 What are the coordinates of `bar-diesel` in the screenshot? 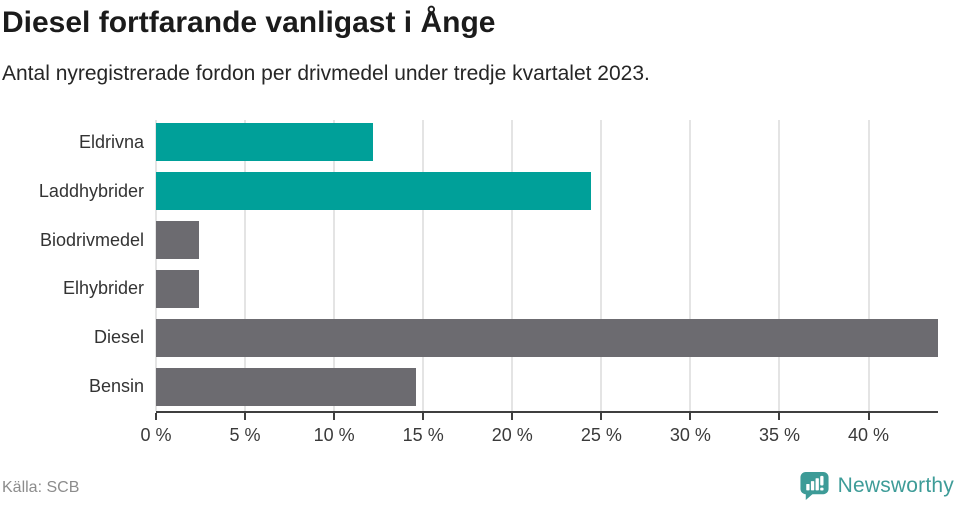 It's located at (547, 337).